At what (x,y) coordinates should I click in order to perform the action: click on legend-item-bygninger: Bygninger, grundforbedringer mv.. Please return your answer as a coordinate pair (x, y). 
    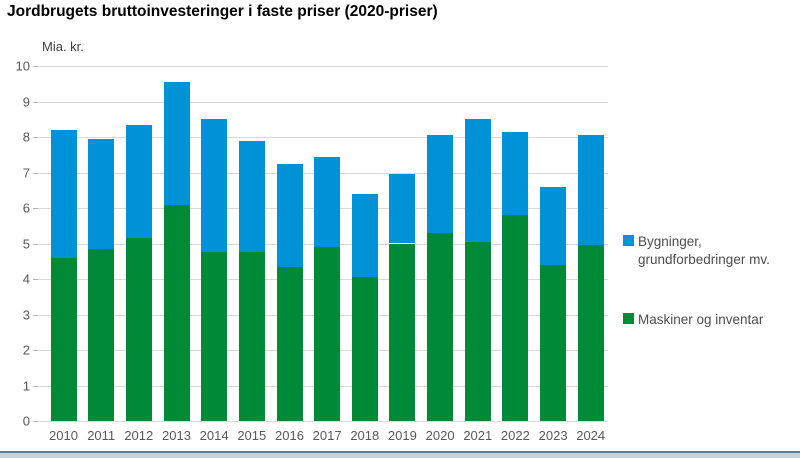
    Looking at the image, I should click on (696, 251).